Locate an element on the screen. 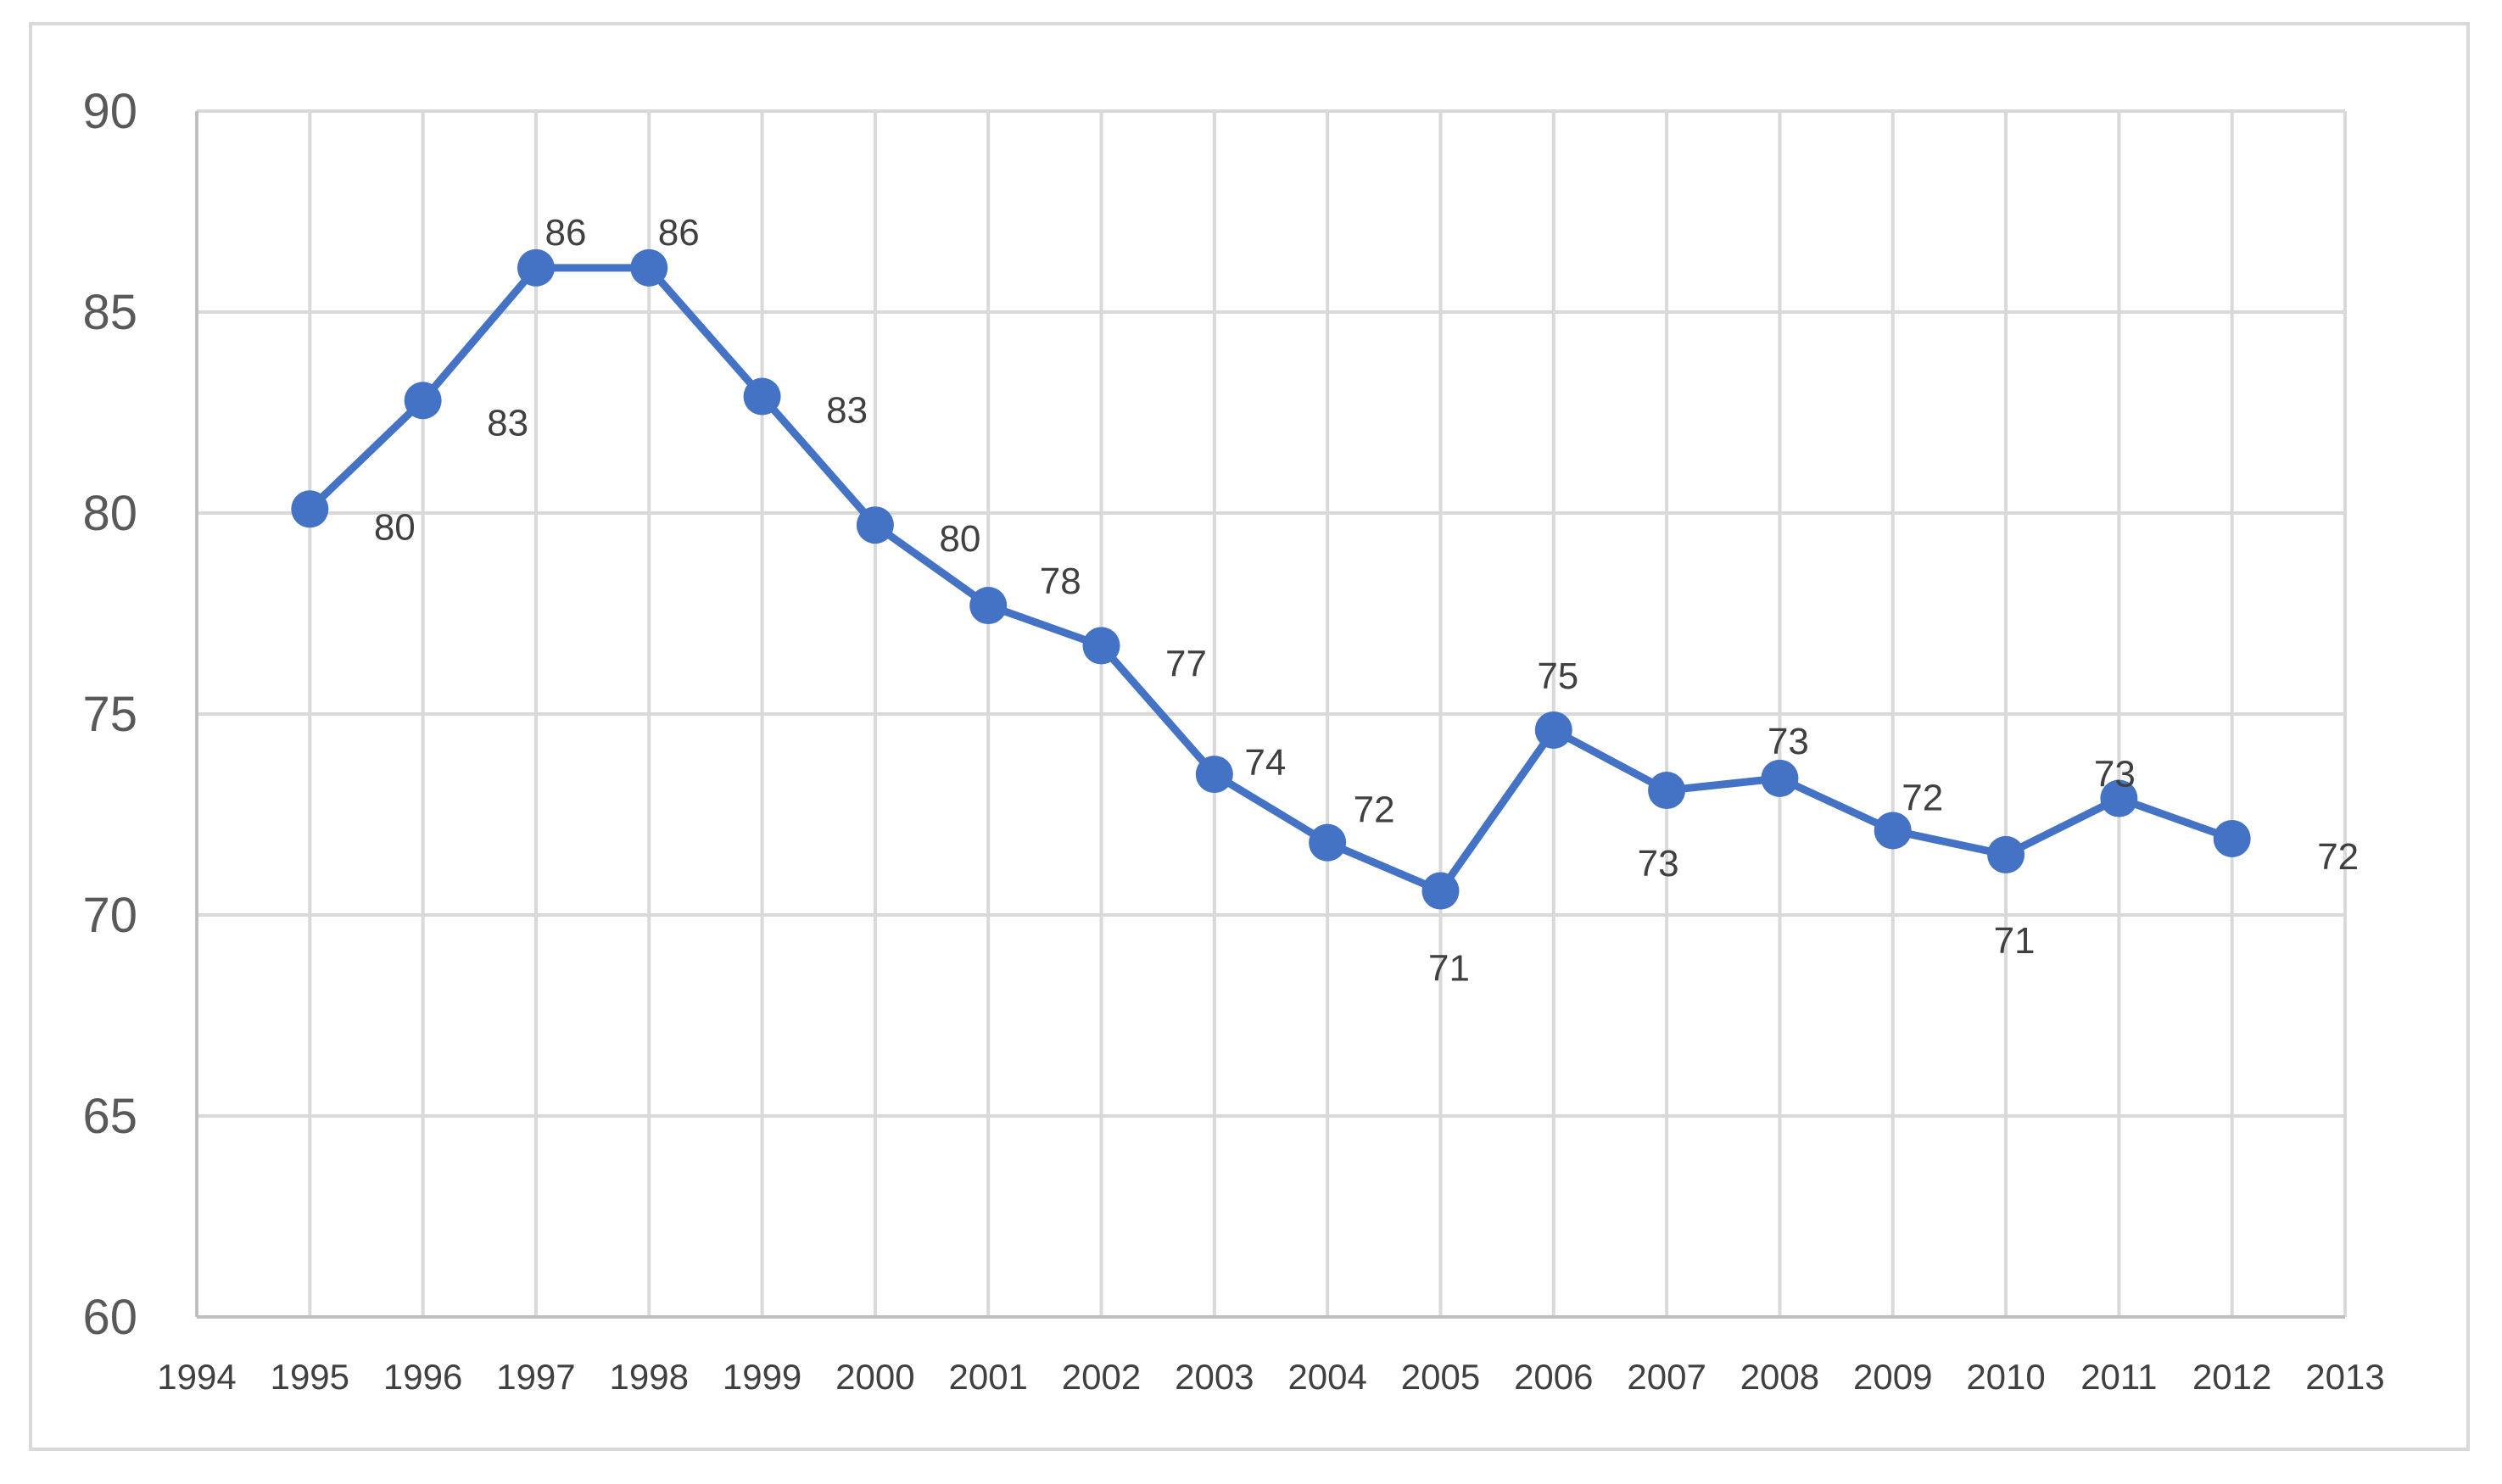 The height and width of the screenshot is (1484, 2502). x-tick-label: 2004 is located at coordinates (1326, 1377).